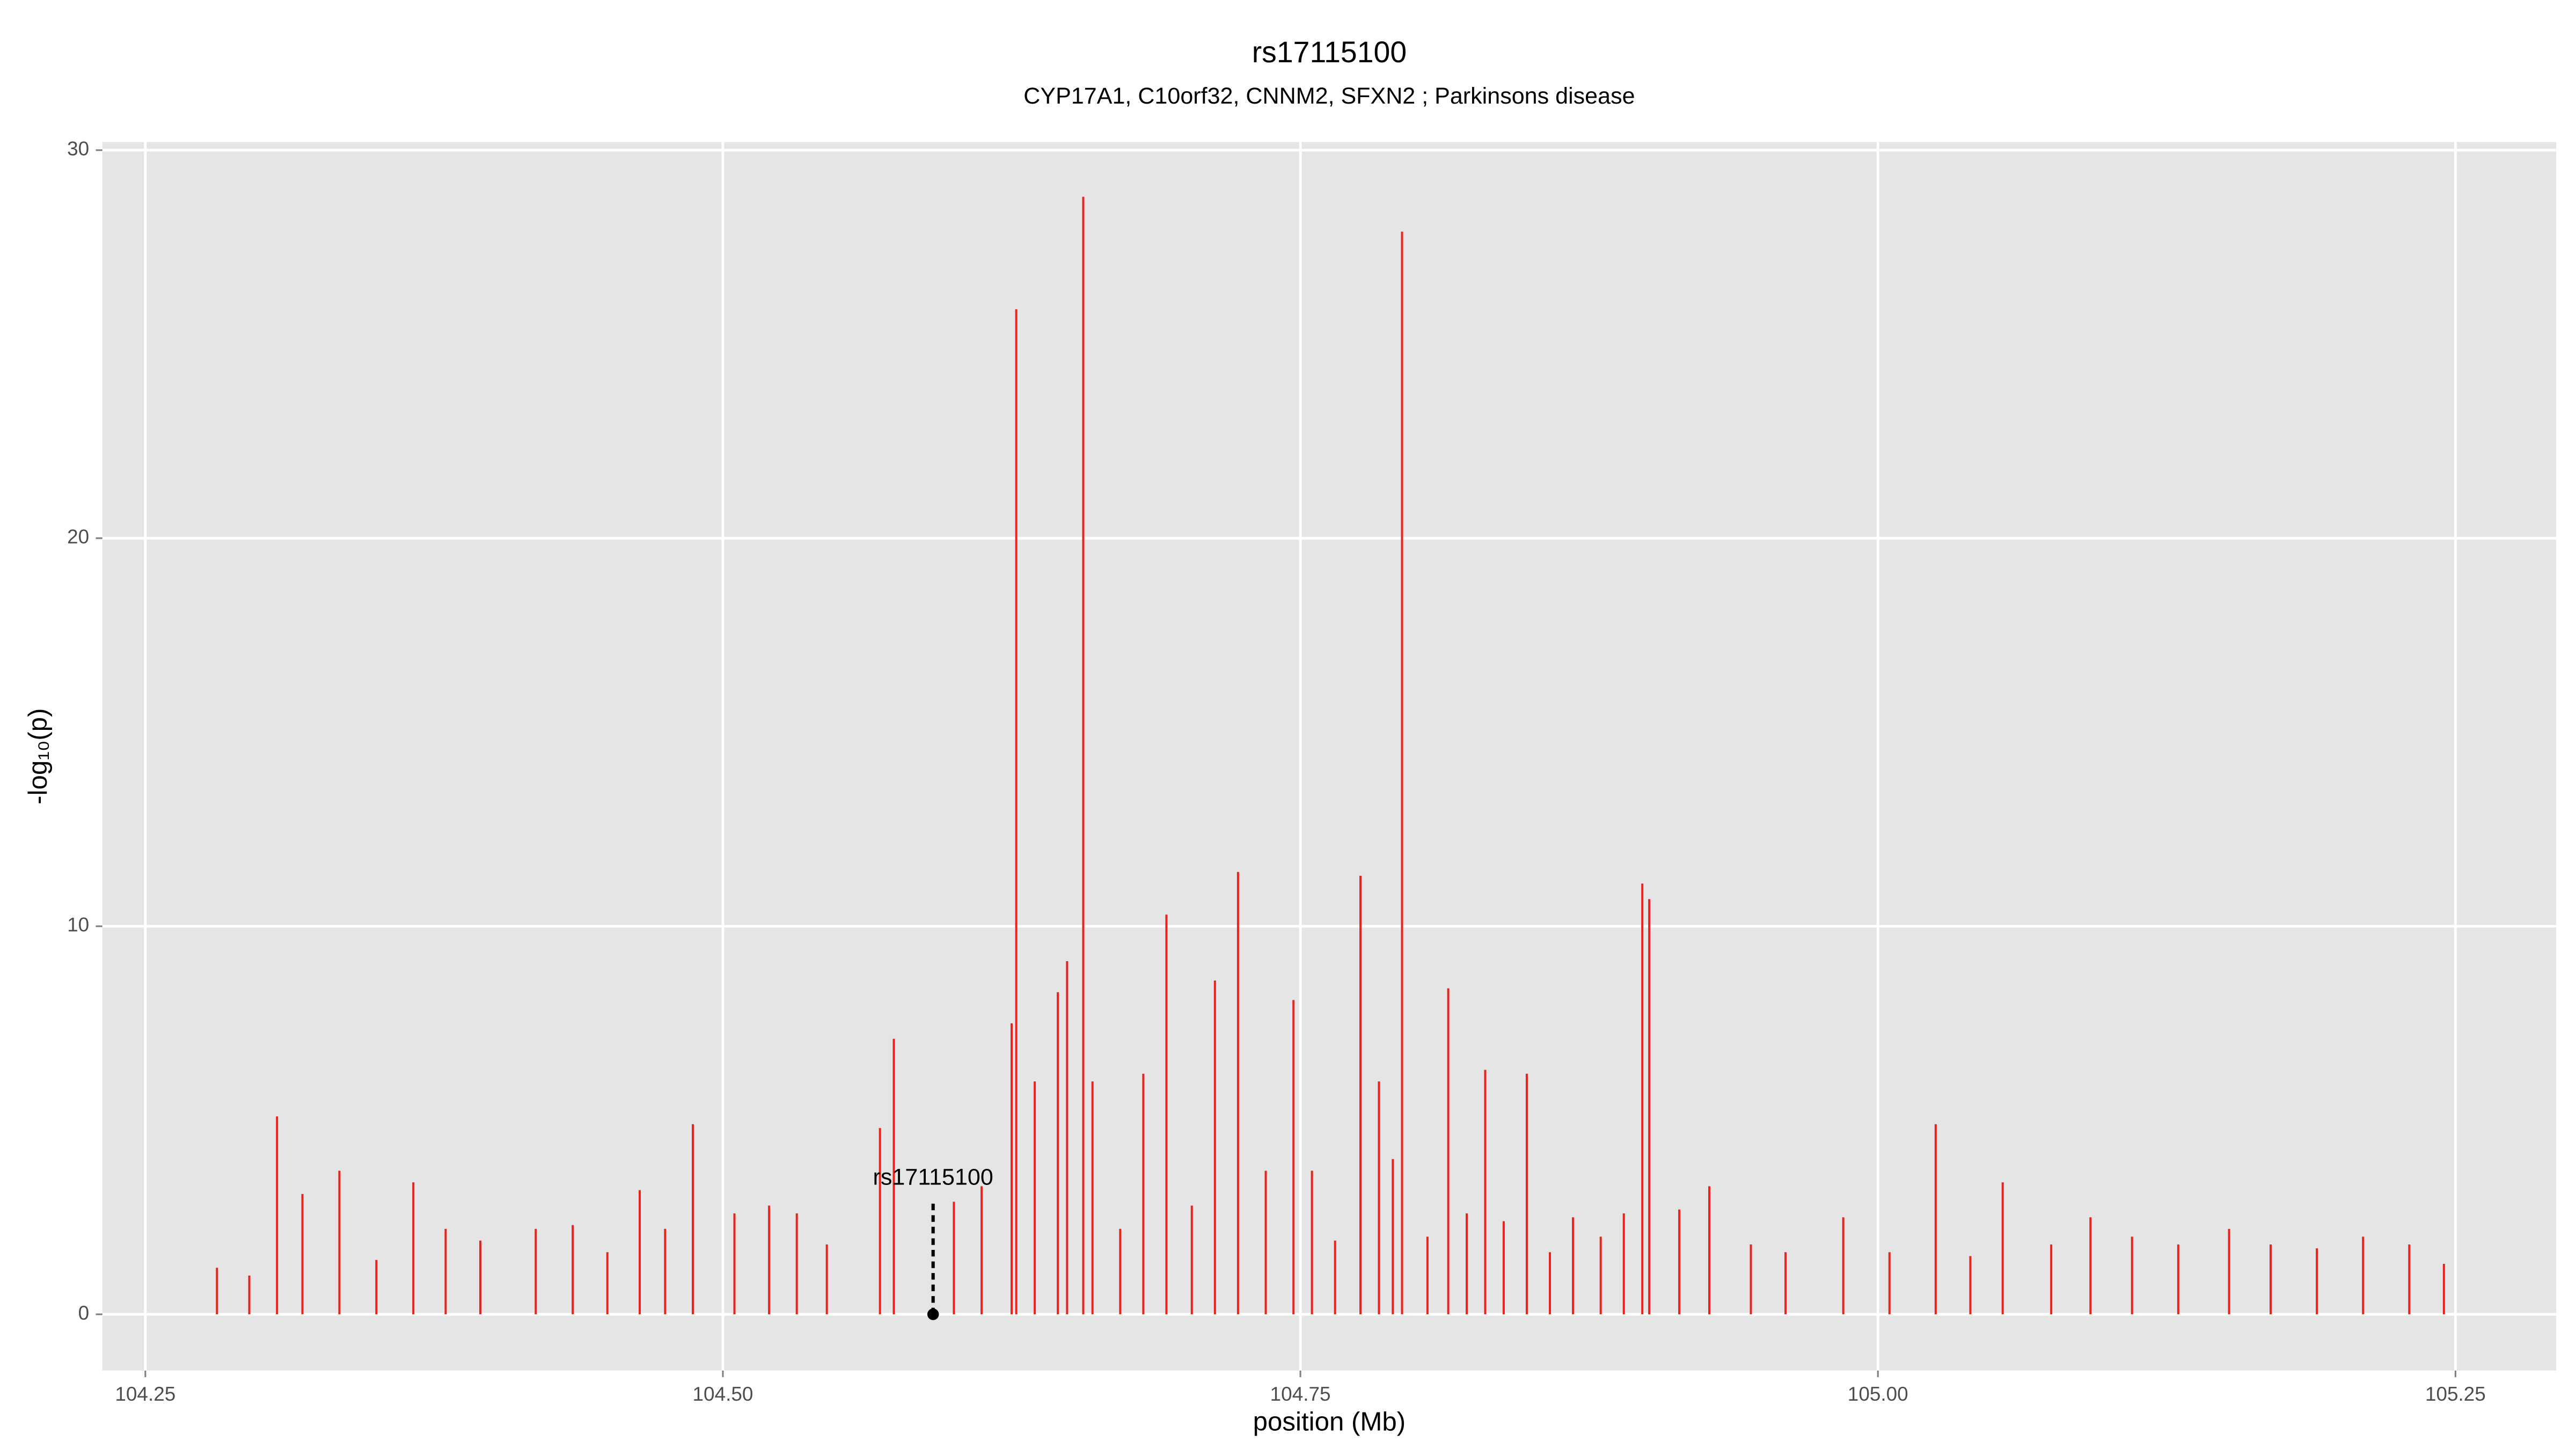 This screenshot has width=2576, height=1449. What do you see at coordinates (1300, 1394) in the screenshot?
I see `x-tick-label: 104.75` at bounding box center [1300, 1394].